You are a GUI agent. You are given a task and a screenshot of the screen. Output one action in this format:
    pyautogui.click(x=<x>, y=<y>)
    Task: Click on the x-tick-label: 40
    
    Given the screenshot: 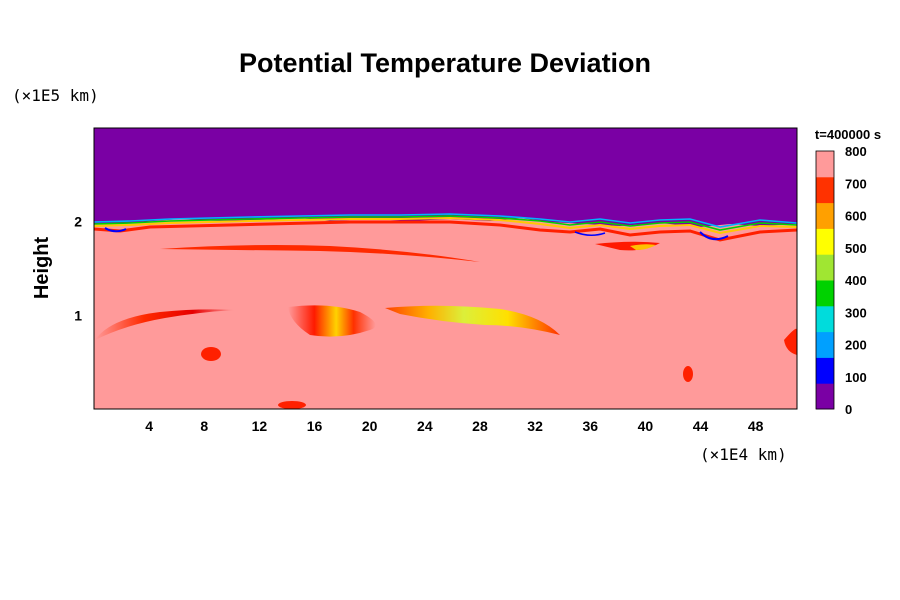 What is the action you would take?
    pyautogui.click(x=646, y=426)
    